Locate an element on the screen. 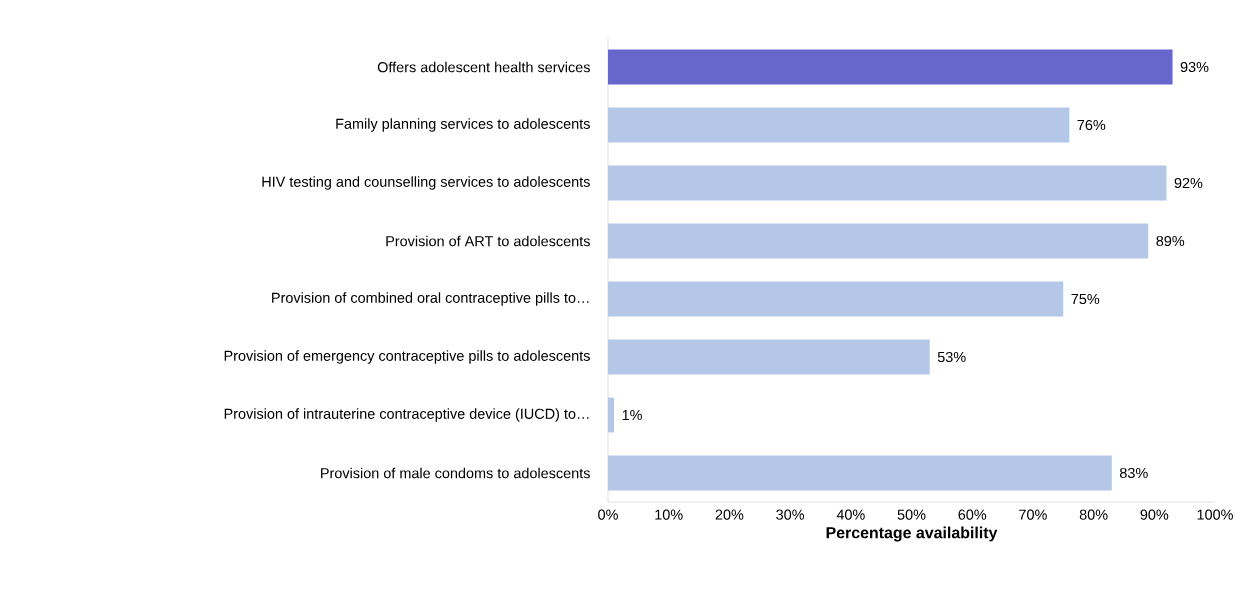 This screenshot has width=1249, height=609. data-label: 1% is located at coordinates (632, 415).